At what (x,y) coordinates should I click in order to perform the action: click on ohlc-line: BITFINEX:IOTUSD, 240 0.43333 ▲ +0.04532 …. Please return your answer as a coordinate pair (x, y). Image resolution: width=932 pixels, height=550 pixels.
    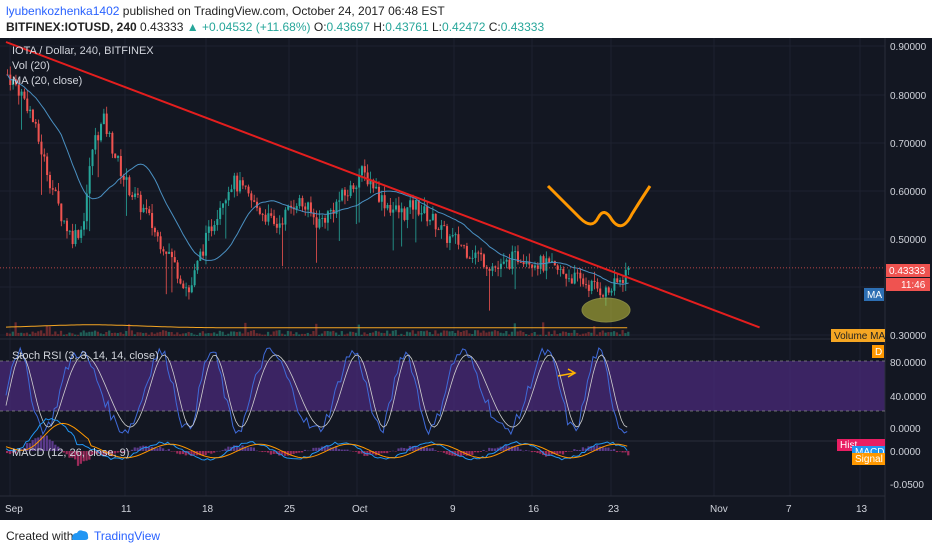
    Looking at the image, I should click on (275, 27).